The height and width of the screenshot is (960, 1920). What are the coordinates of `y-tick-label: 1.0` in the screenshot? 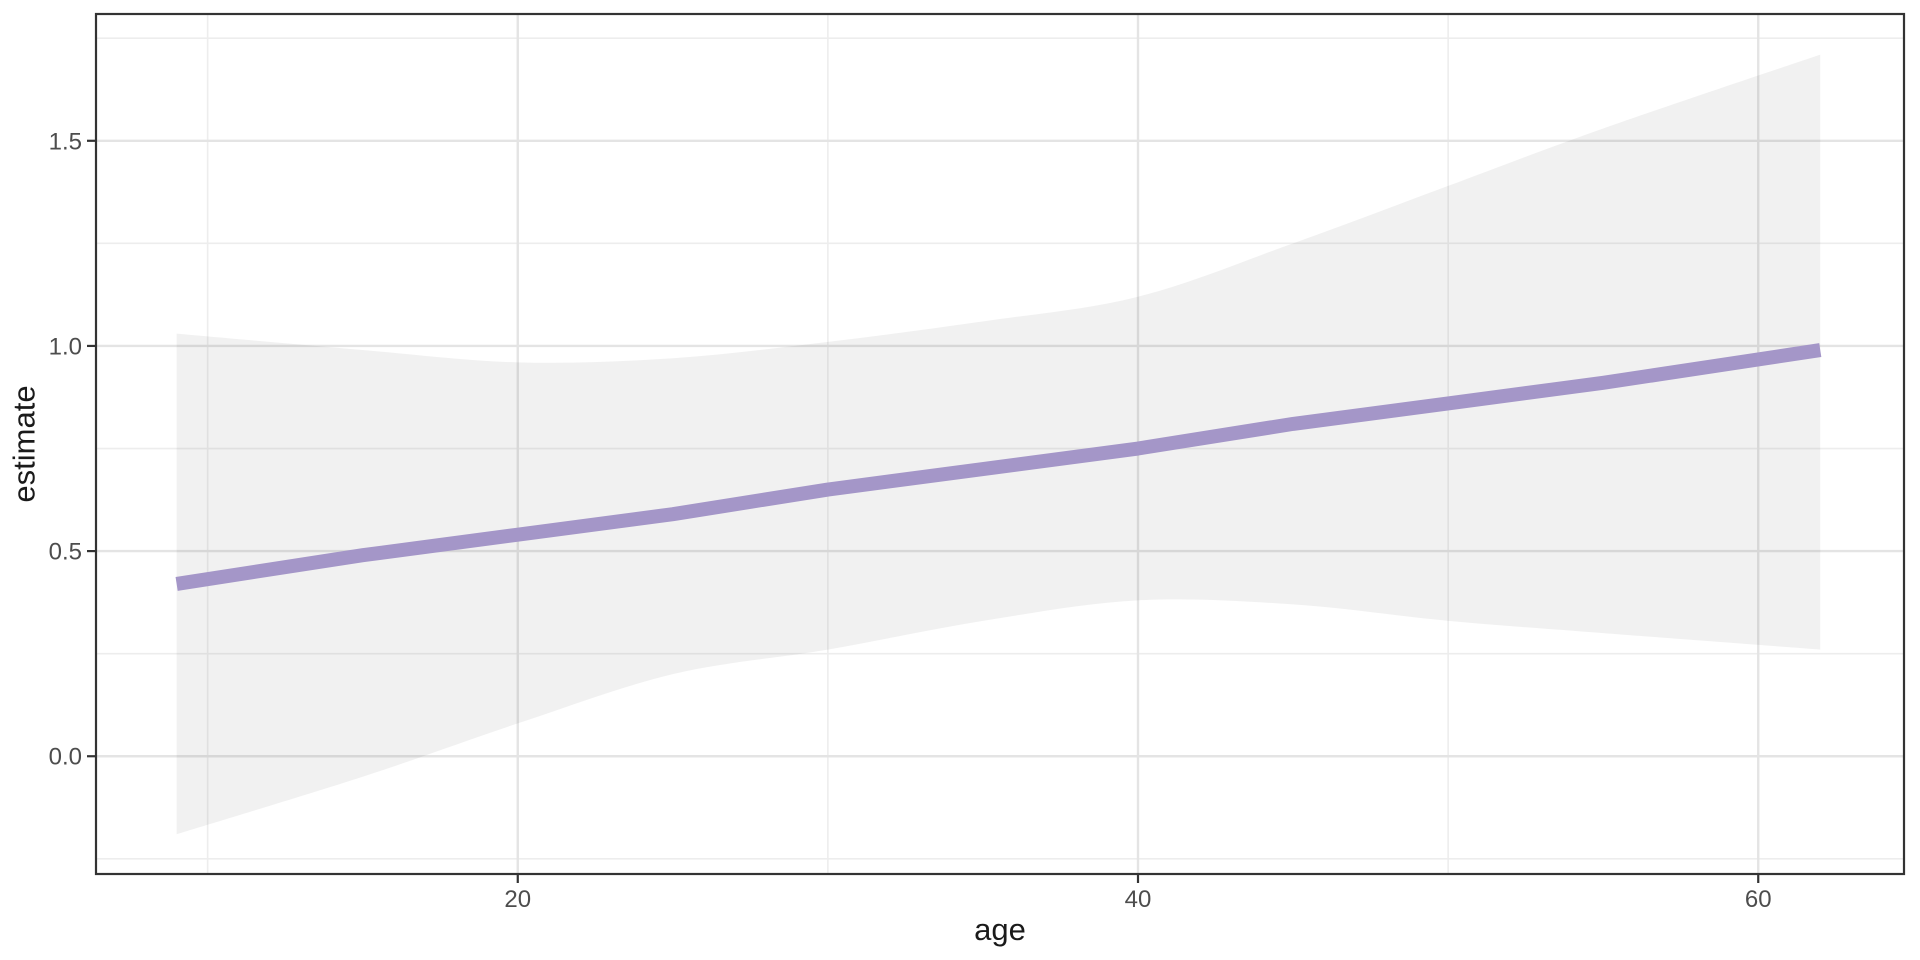 It's located at (65, 346).